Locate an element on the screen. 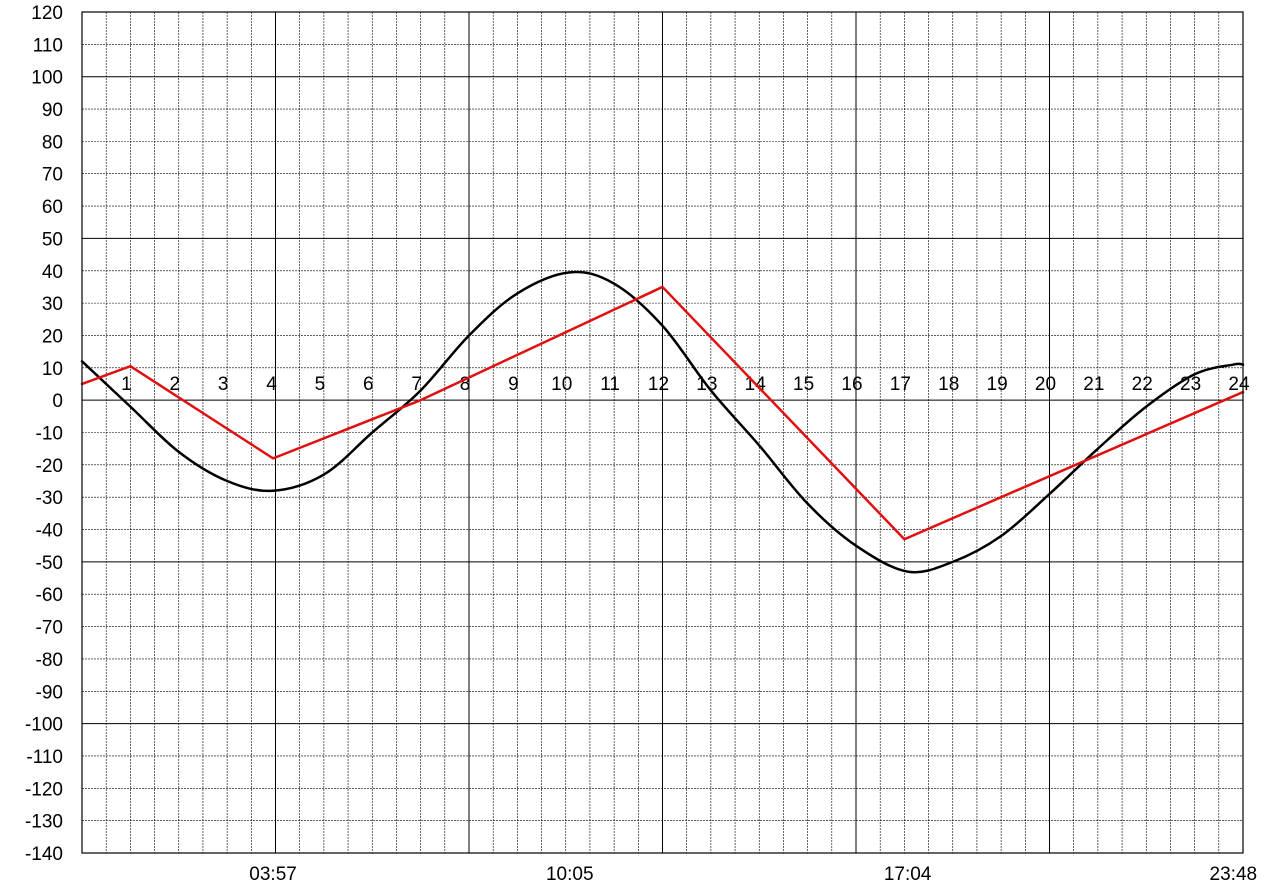 This screenshot has width=1270, height=887. y-tick-label: 60 is located at coordinates (52, 207).